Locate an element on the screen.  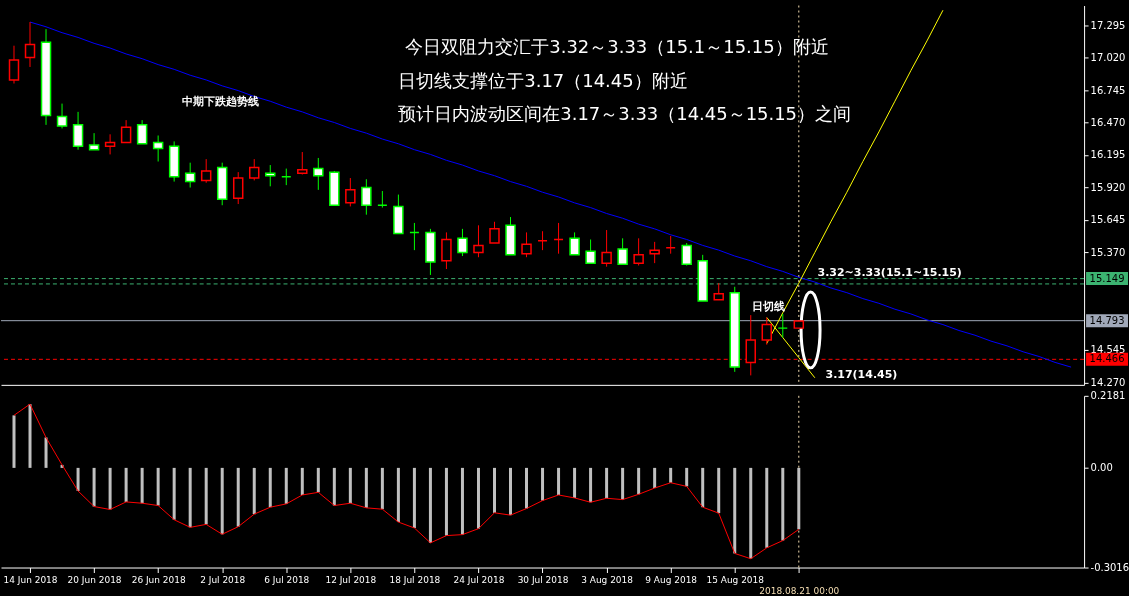
y-tick-label: 16.745 is located at coordinates (1108, 90).